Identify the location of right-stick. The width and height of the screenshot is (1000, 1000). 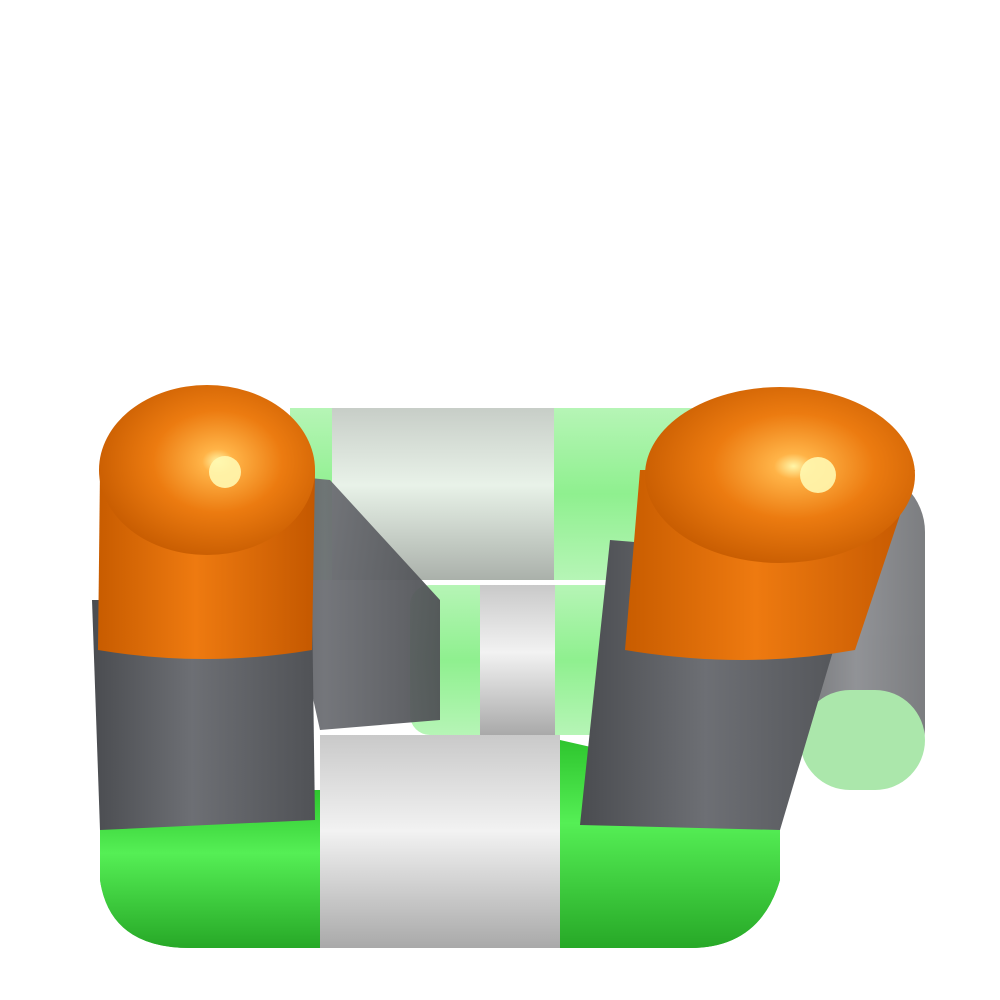
(747, 608).